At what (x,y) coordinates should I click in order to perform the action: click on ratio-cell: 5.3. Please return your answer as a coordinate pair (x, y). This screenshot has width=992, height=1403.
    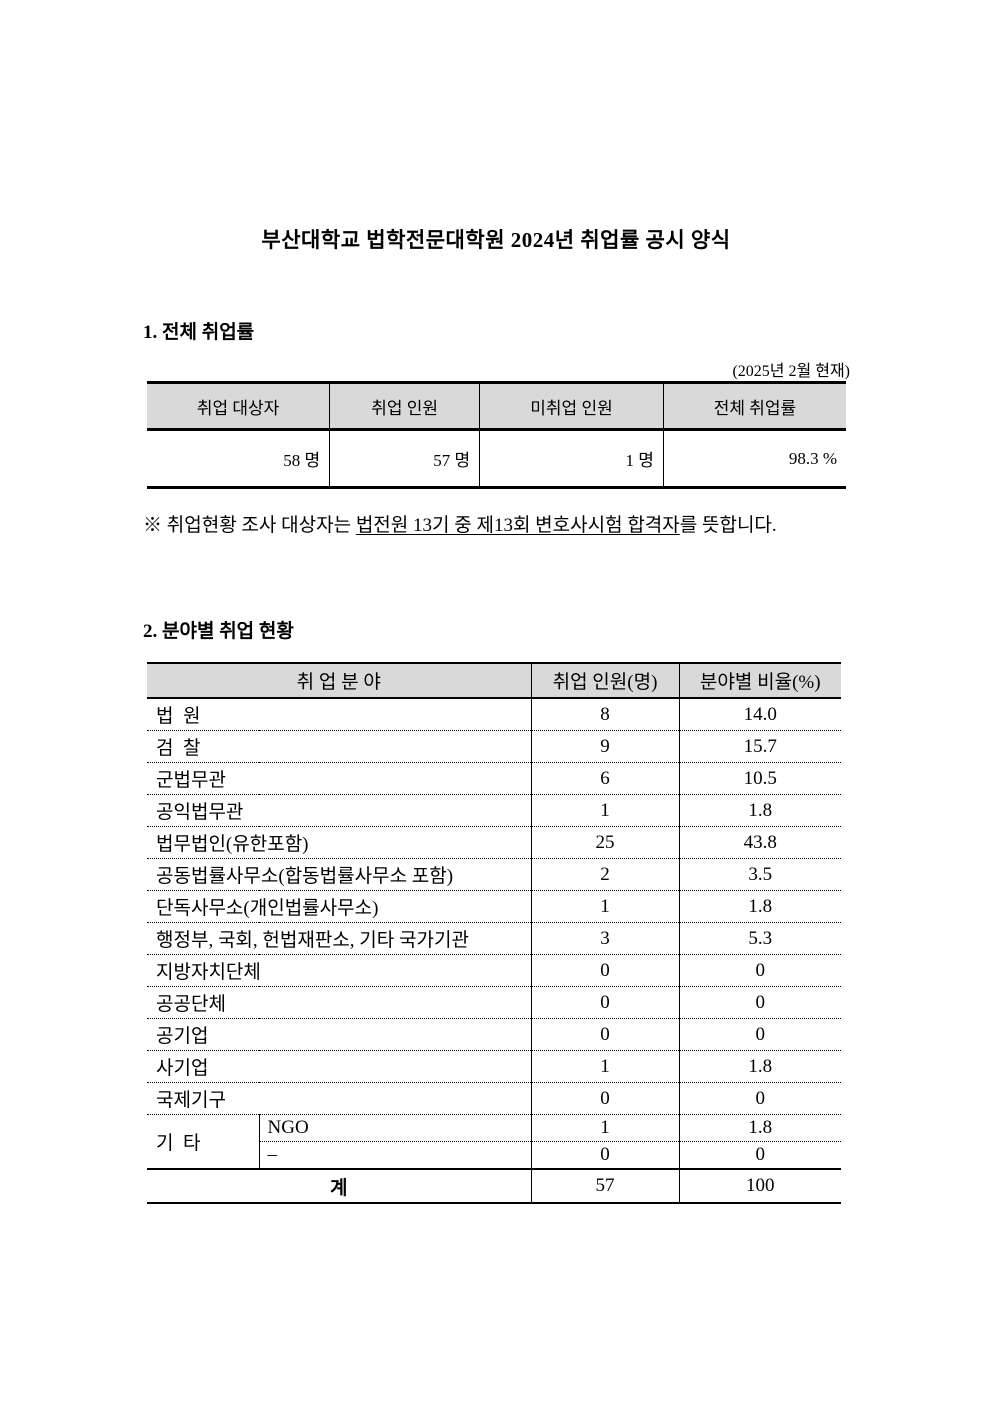
    Looking at the image, I should click on (759, 938).